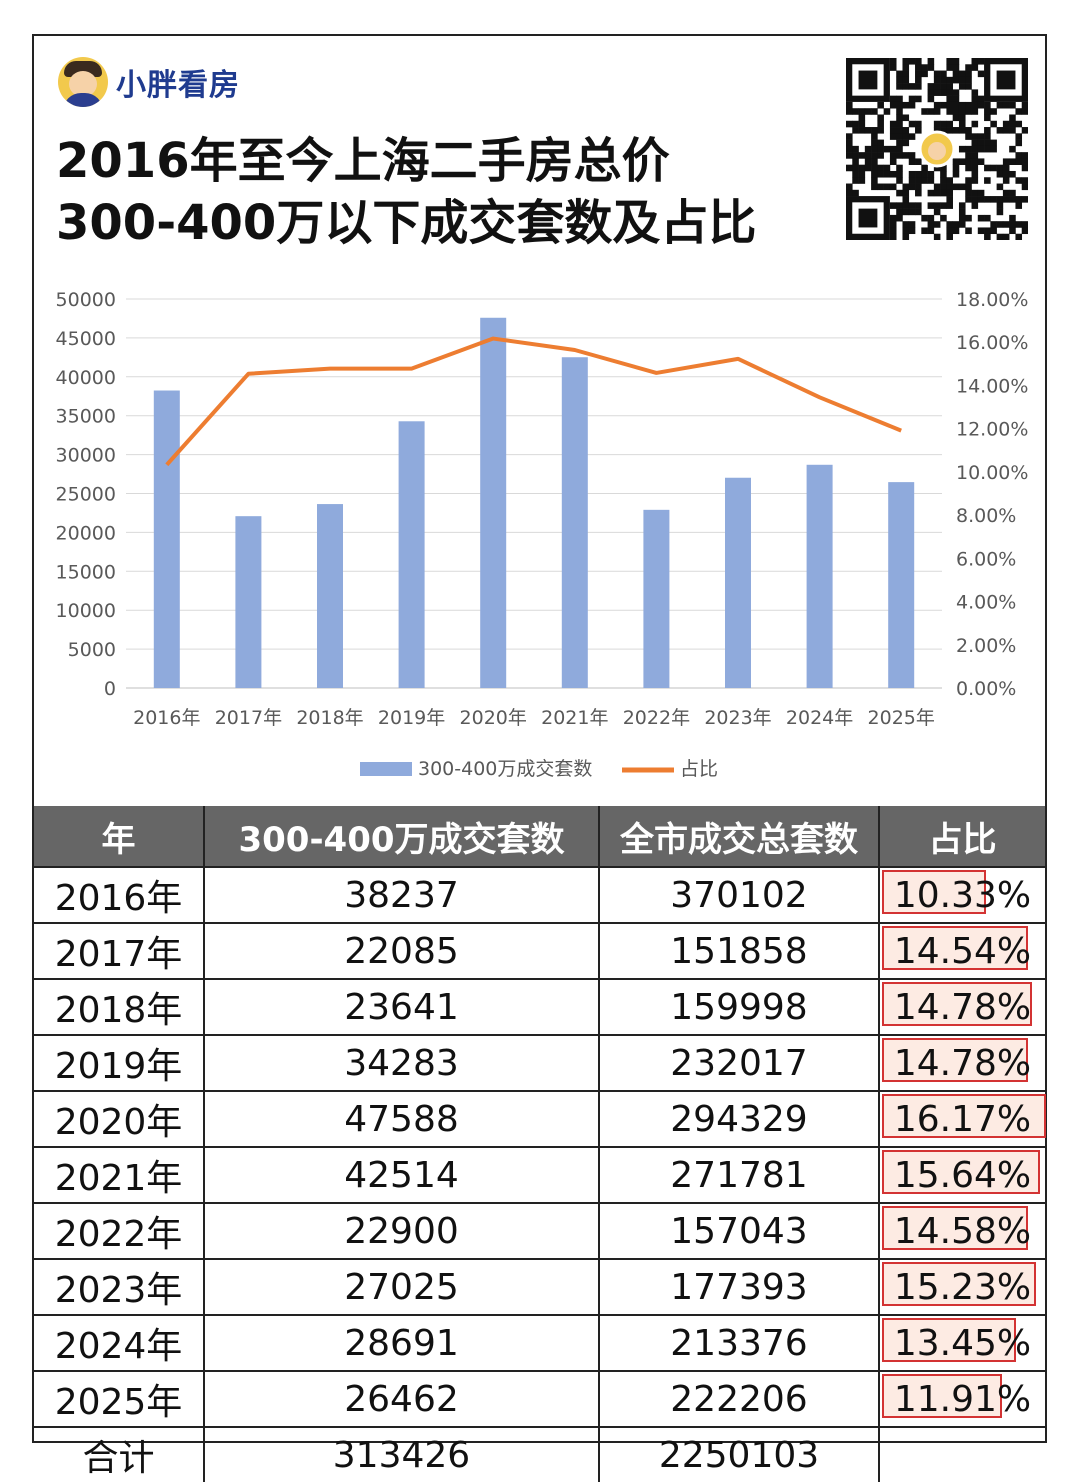 This screenshot has width=1080, height=1482. What do you see at coordinates (402, 1287) in the screenshot?
I see `table-cell: 27025` at bounding box center [402, 1287].